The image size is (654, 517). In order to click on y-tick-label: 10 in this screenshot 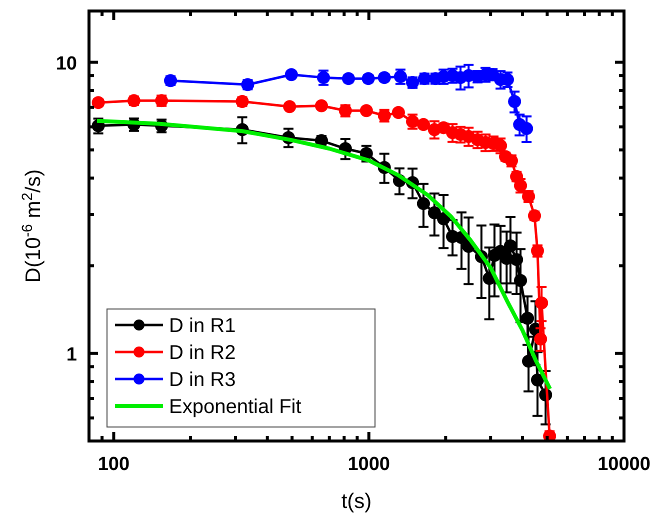, I will do `click(66, 63)`.